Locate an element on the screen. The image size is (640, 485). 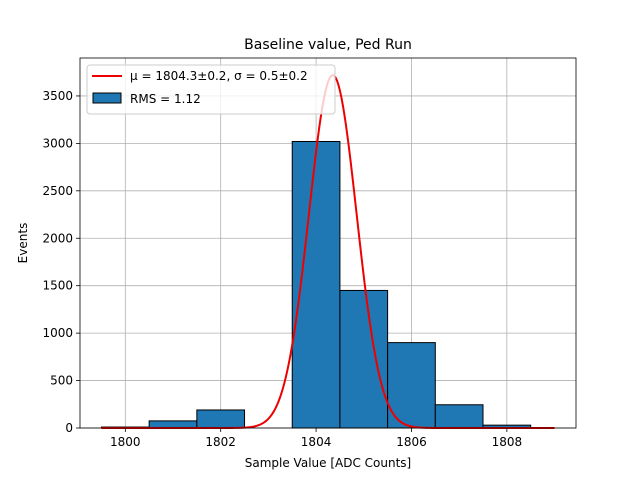
y-axis-ticks: 0 500 1000 1500 2000 2500 3000 3500 is located at coordinates (61, 262).